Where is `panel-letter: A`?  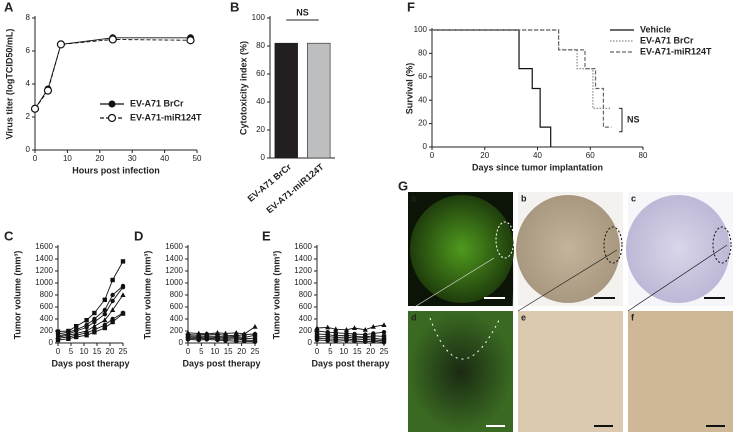 panel-letter: A is located at coordinates (9, 7).